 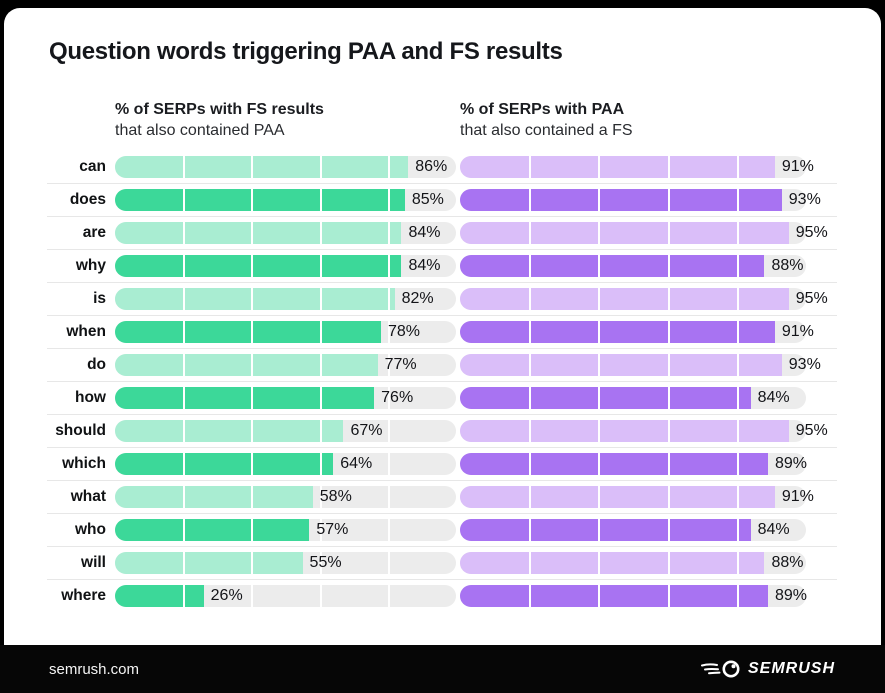 What do you see at coordinates (285, 397) in the screenshot?
I see `fs-bar-track: 76%` at bounding box center [285, 397].